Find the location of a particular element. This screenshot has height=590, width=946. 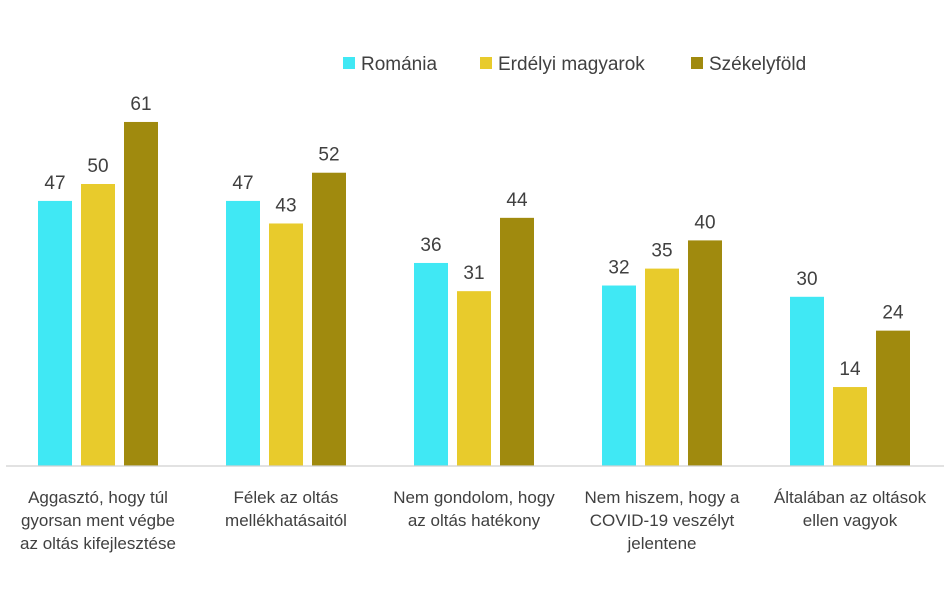

value-label-4-series-2: 35 is located at coordinates (661, 251).